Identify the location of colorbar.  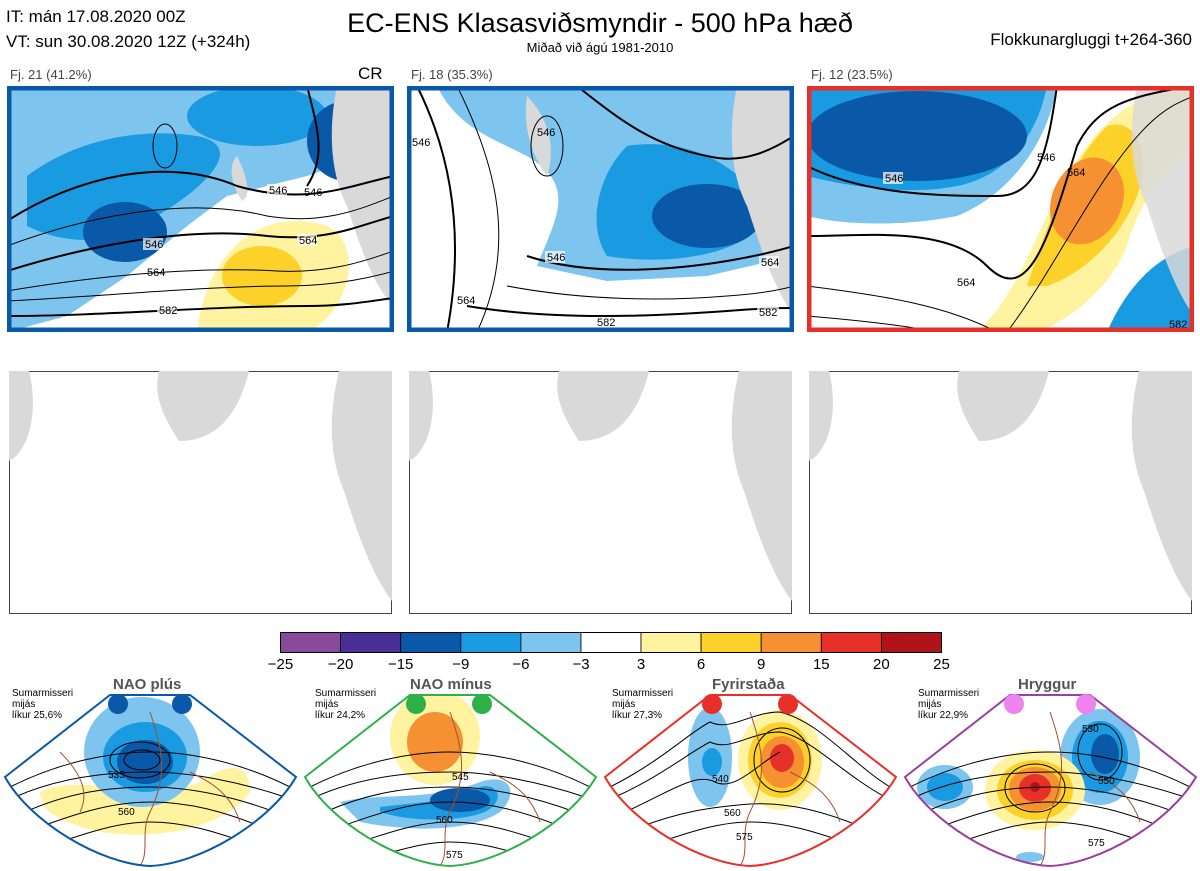
(611, 642).